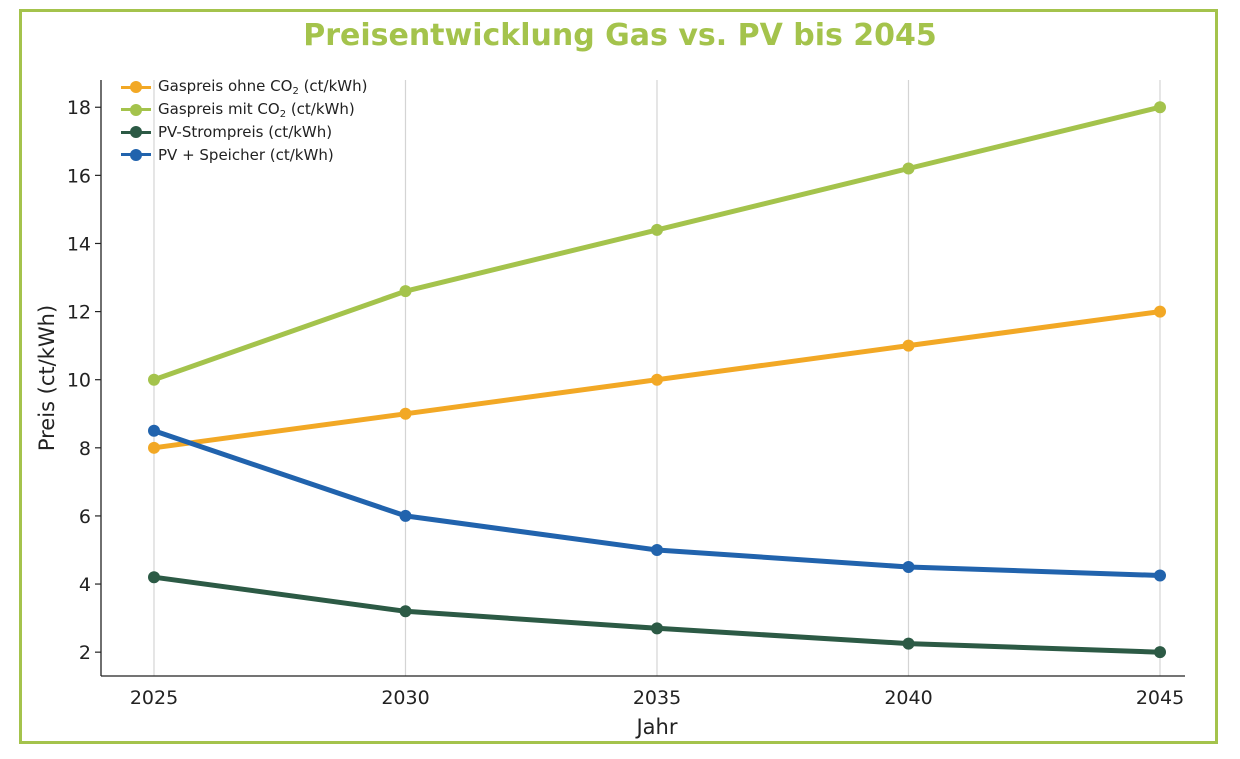  I want to click on y-tick-label-10: 10, so click(79, 381).